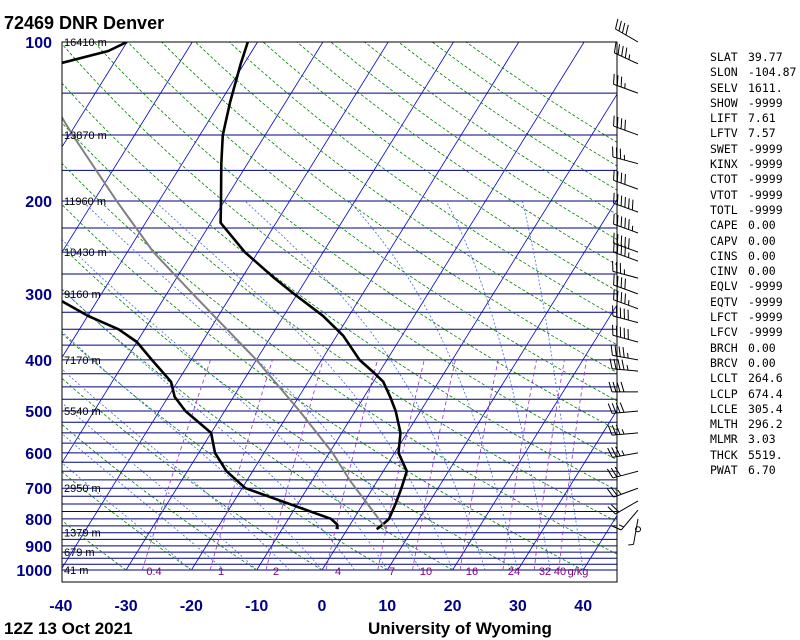 Image resolution: width=800 pixels, height=640 pixels. I want to click on temperature-tick-label: 30, so click(518, 606).